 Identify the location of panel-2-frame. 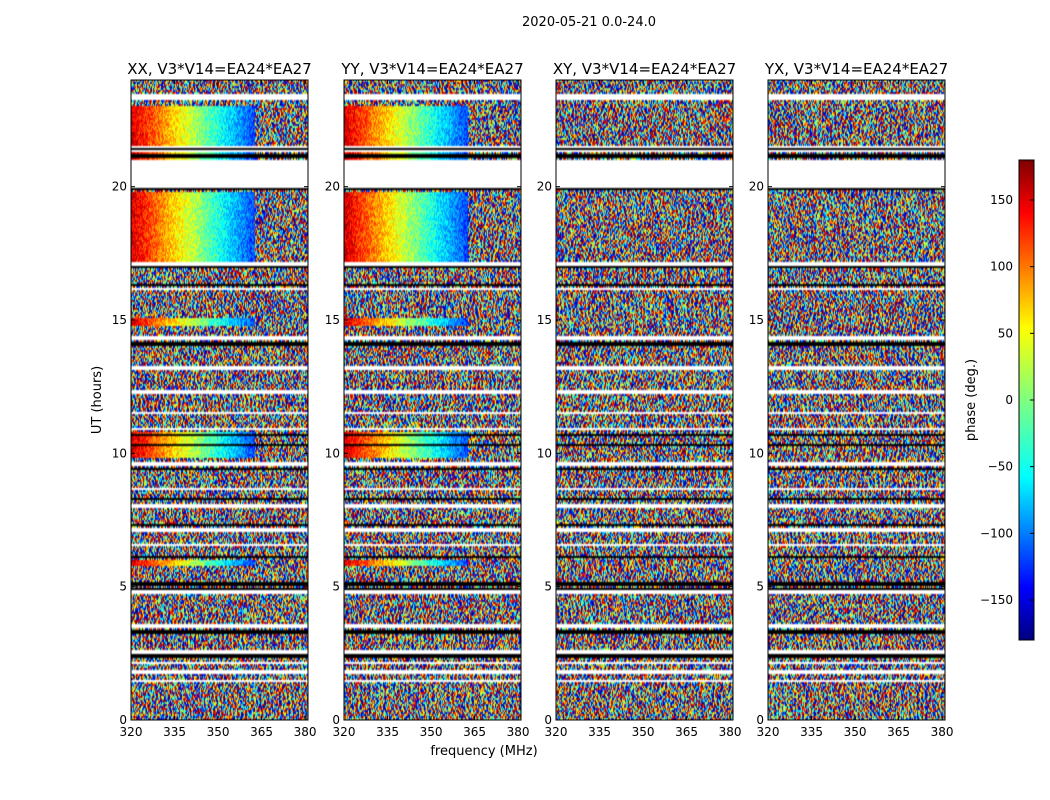
(432, 400).